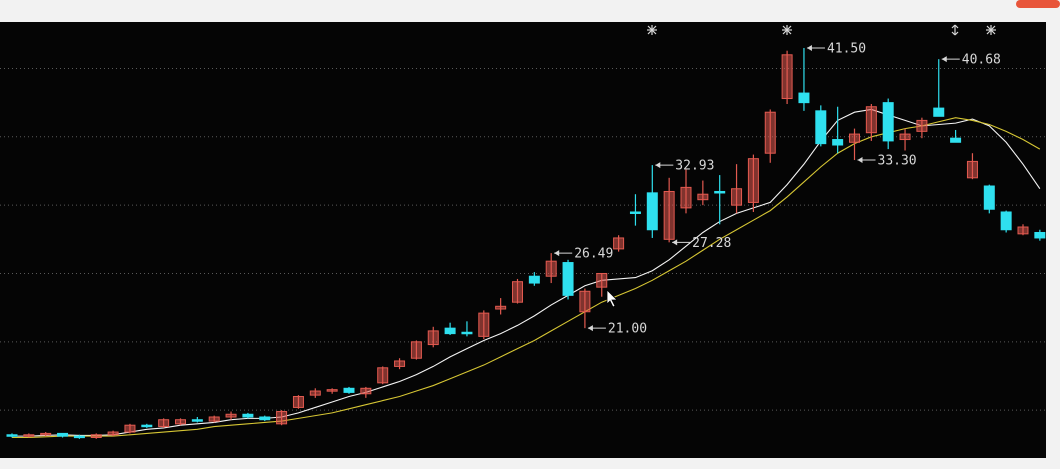 The height and width of the screenshot is (469, 1060). What do you see at coordinates (593, 254) in the screenshot?
I see `annotation-label: 26.49` at bounding box center [593, 254].